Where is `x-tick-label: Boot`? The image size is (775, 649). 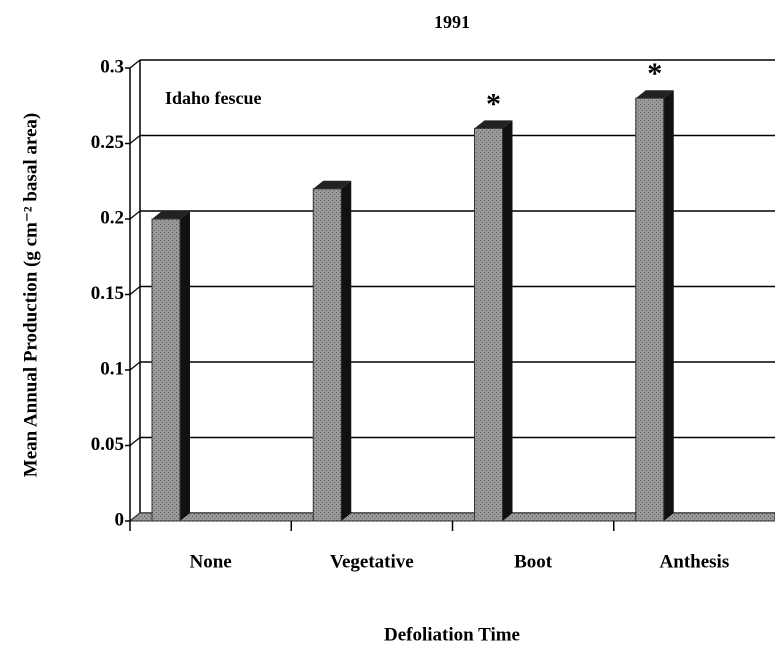
x-tick-label: Boot is located at coordinates (533, 561).